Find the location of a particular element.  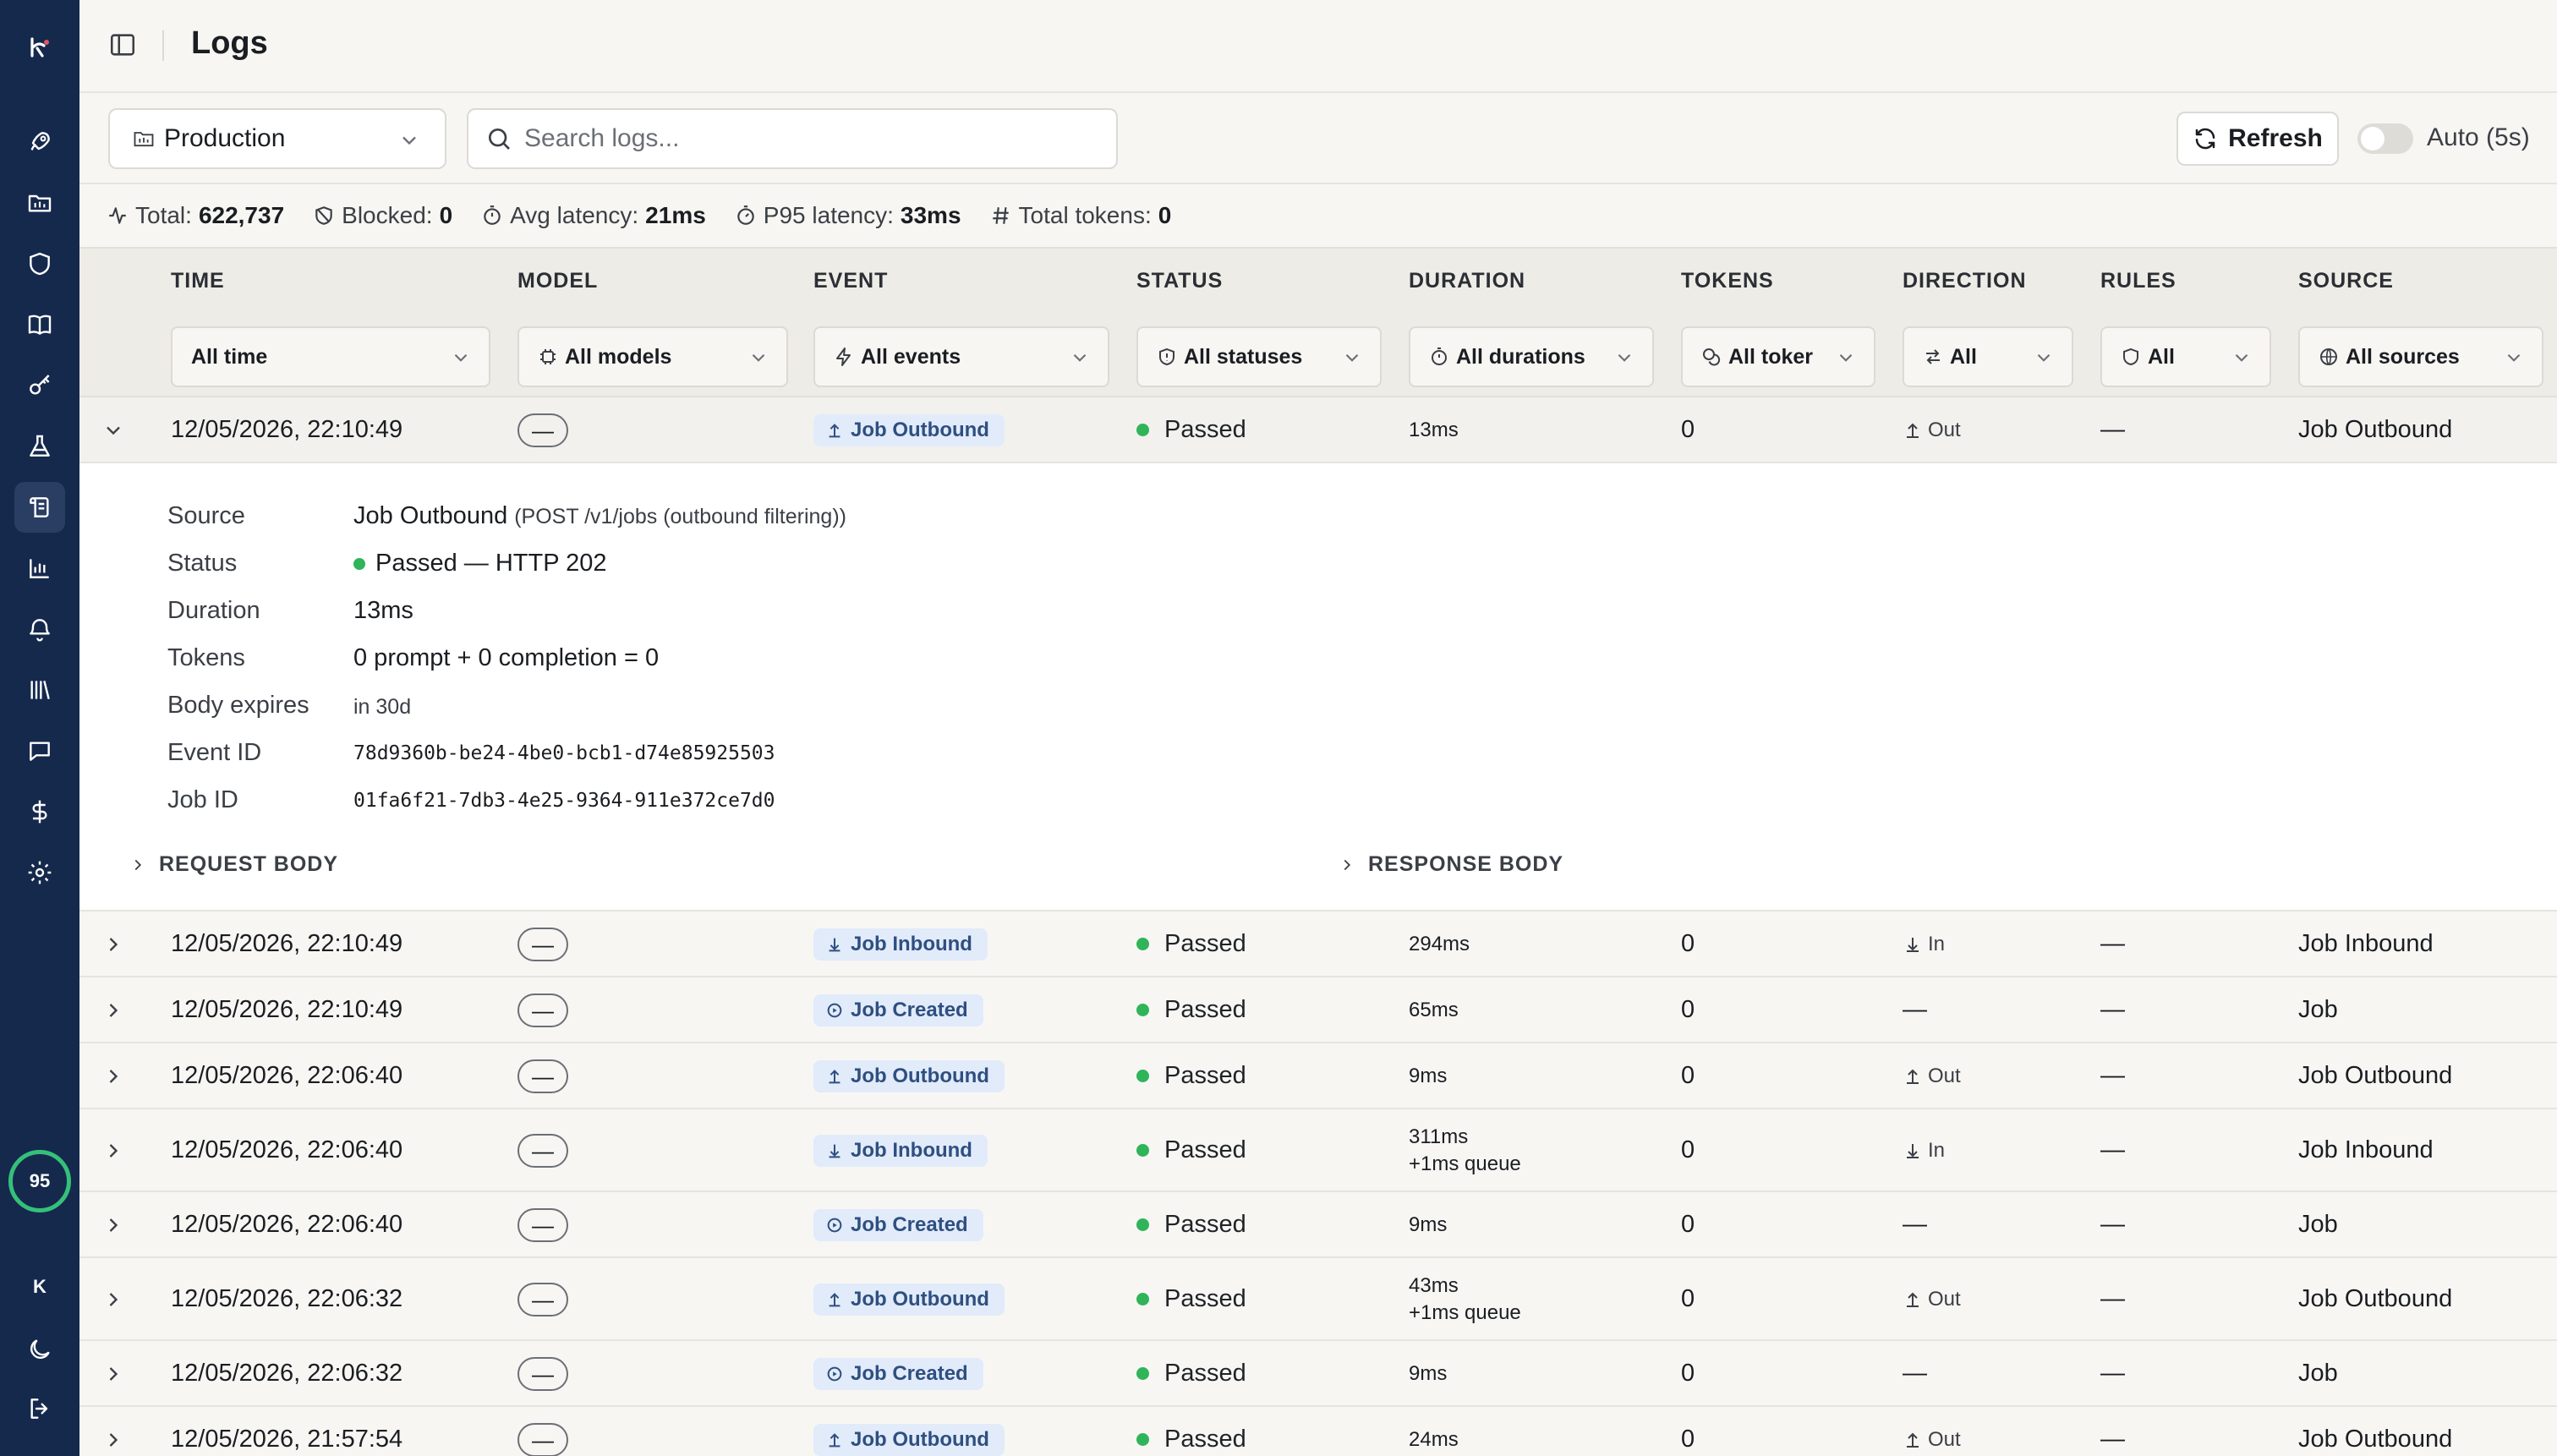

direction-cell: Out is located at coordinates (1932, 430).